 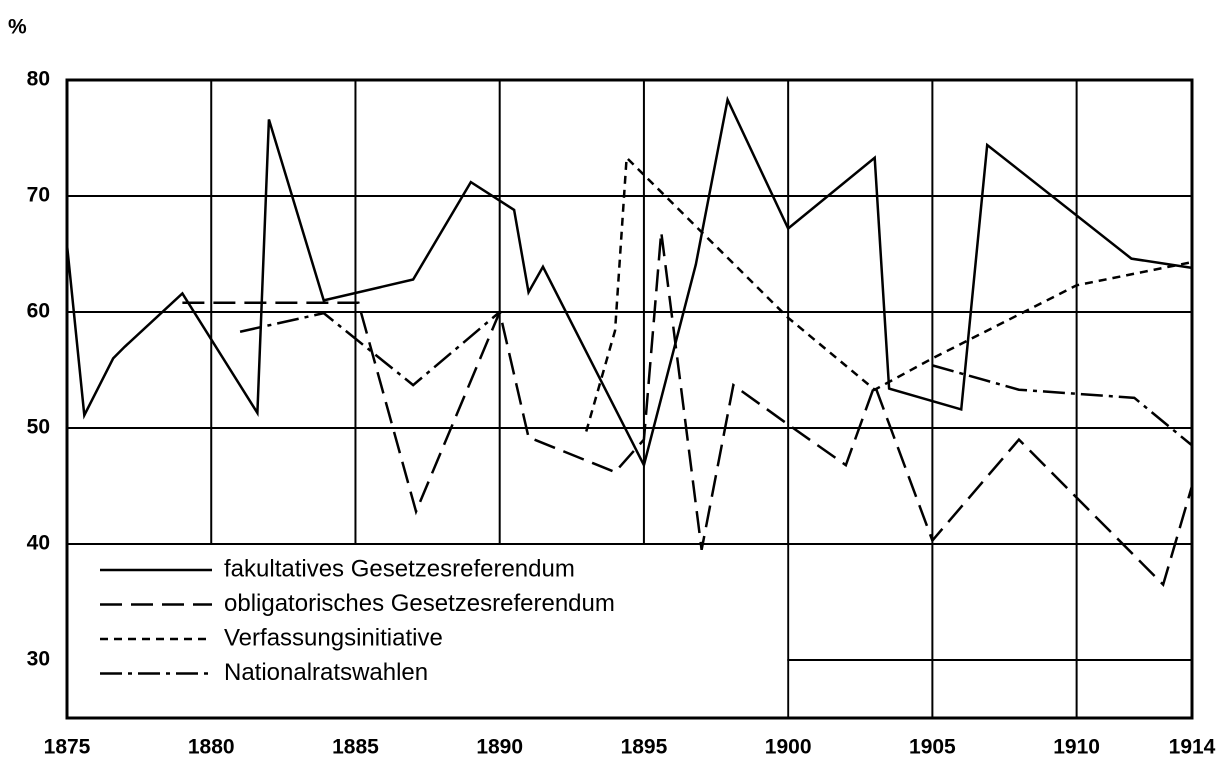 I want to click on x-tick-label: 1880, so click(x=211, y=747).